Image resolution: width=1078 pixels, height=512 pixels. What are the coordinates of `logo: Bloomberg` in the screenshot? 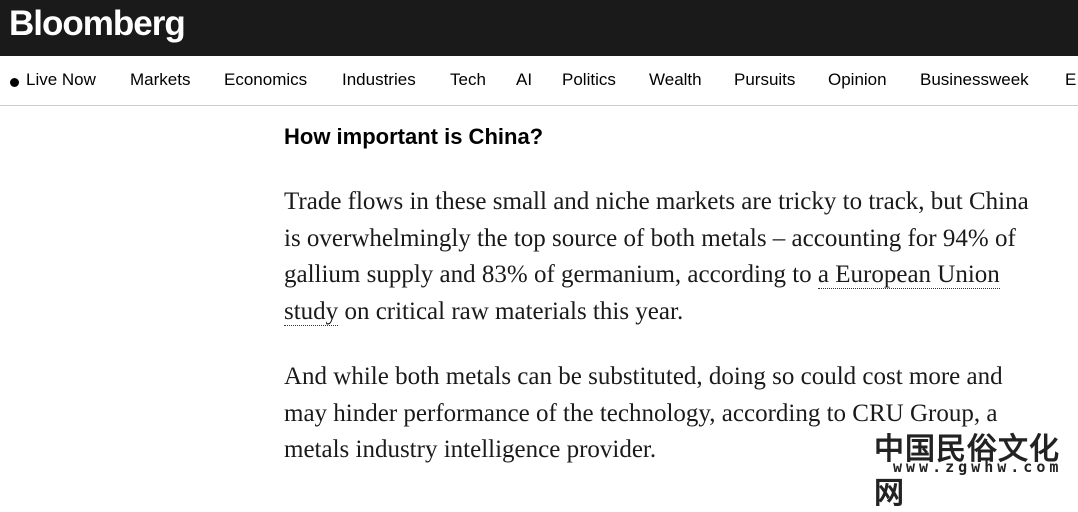 It's located at (97, 23).